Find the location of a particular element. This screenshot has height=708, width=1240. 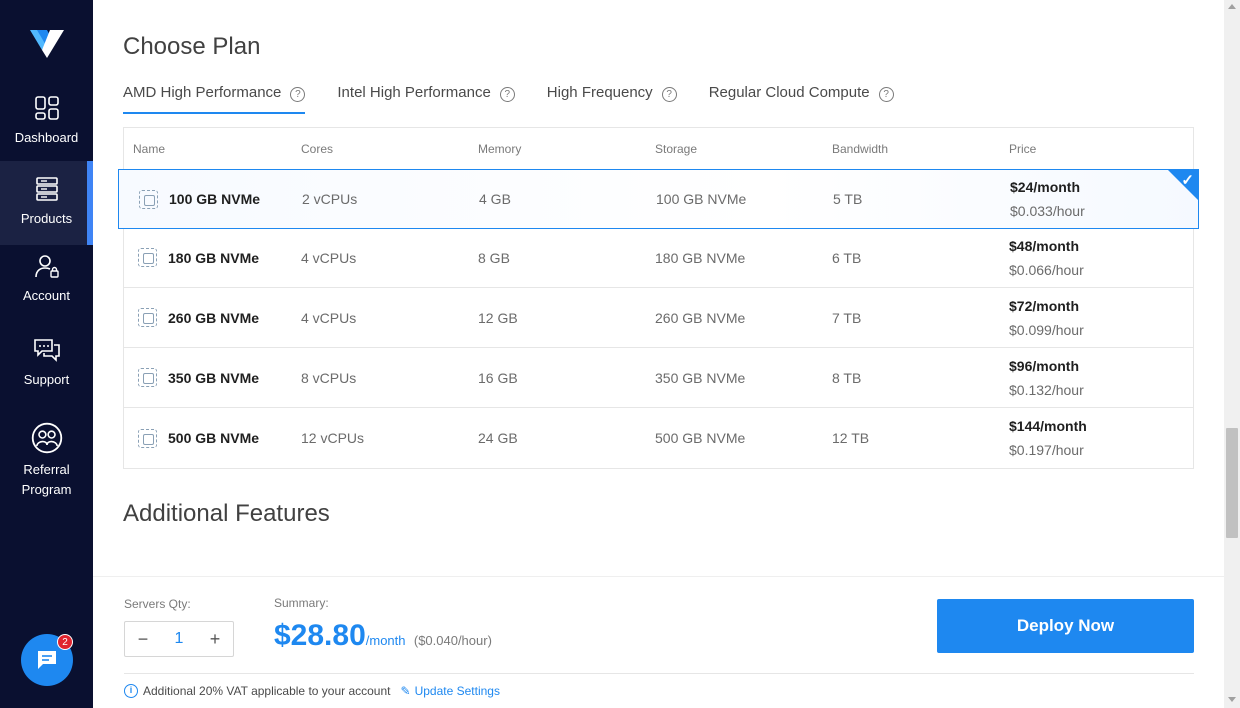

page-title: Choose Plan is located at coordinates (192, 46).